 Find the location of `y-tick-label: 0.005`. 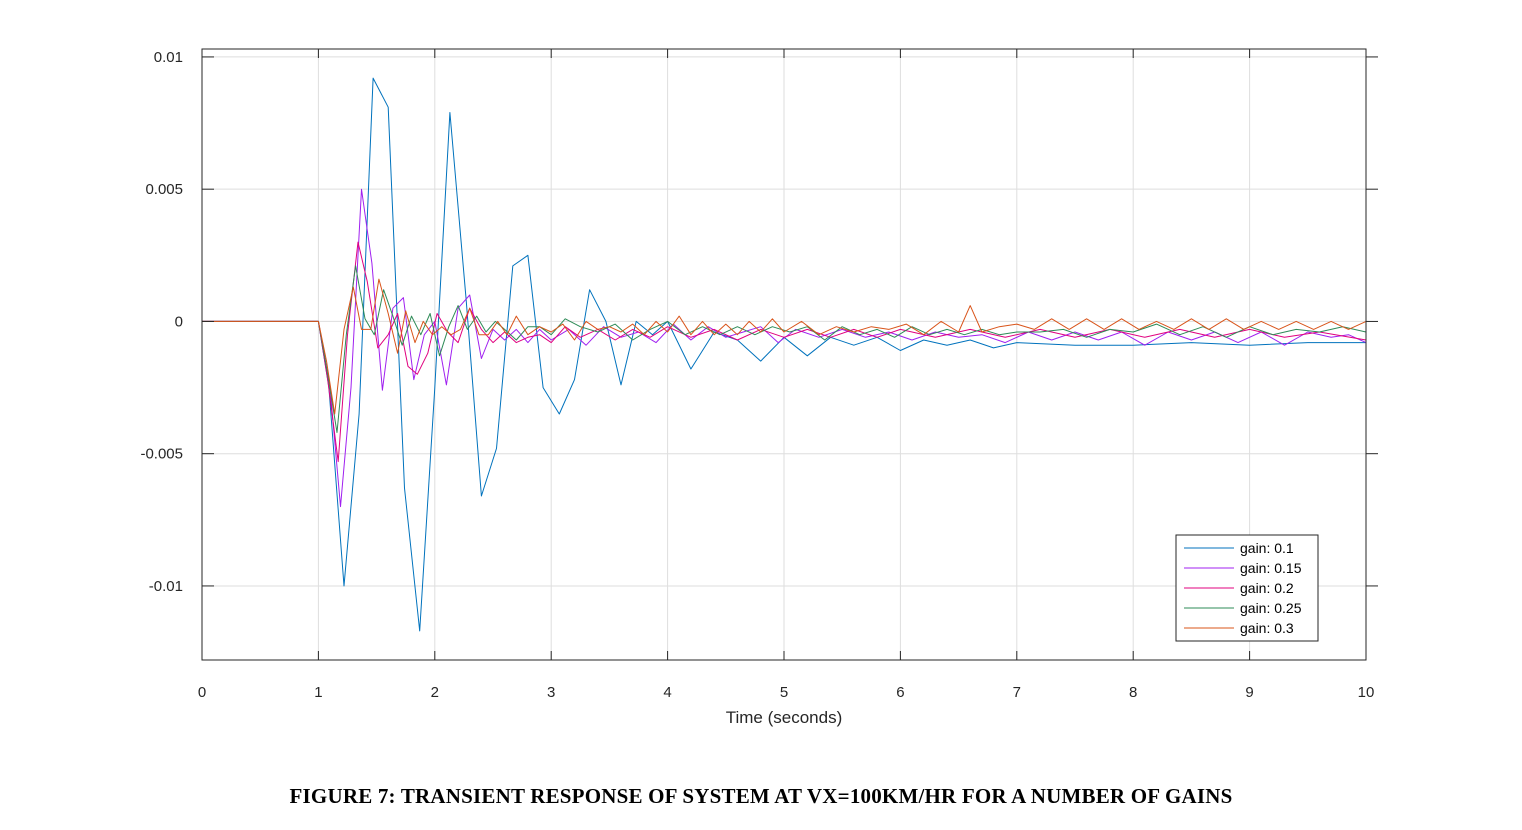

y-tick-label: 0.005 is located at coordinates (164, 189).